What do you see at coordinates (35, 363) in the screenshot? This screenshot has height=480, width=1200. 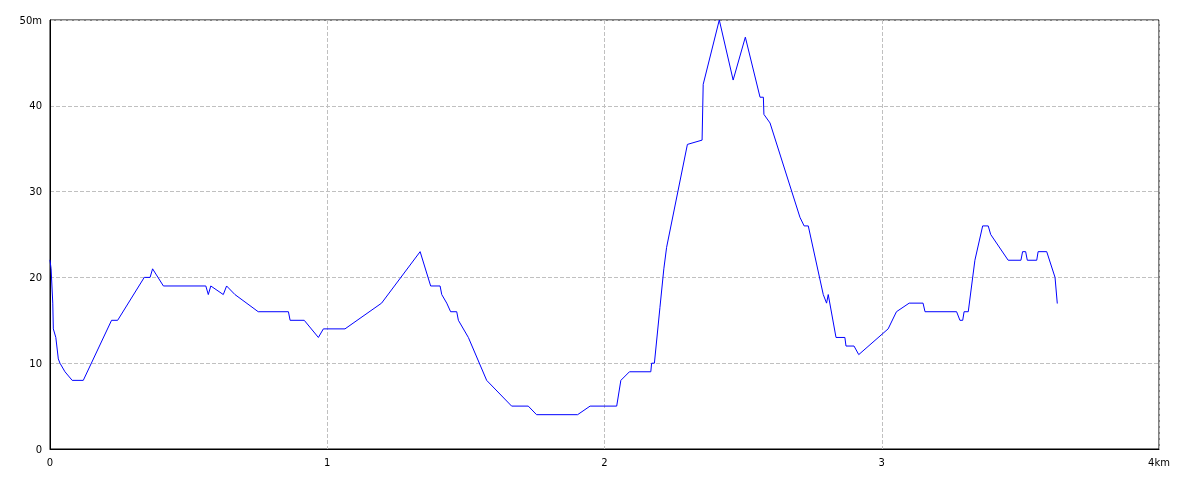 I see `y-tick-label: 10` at bounding box center [35, 363].